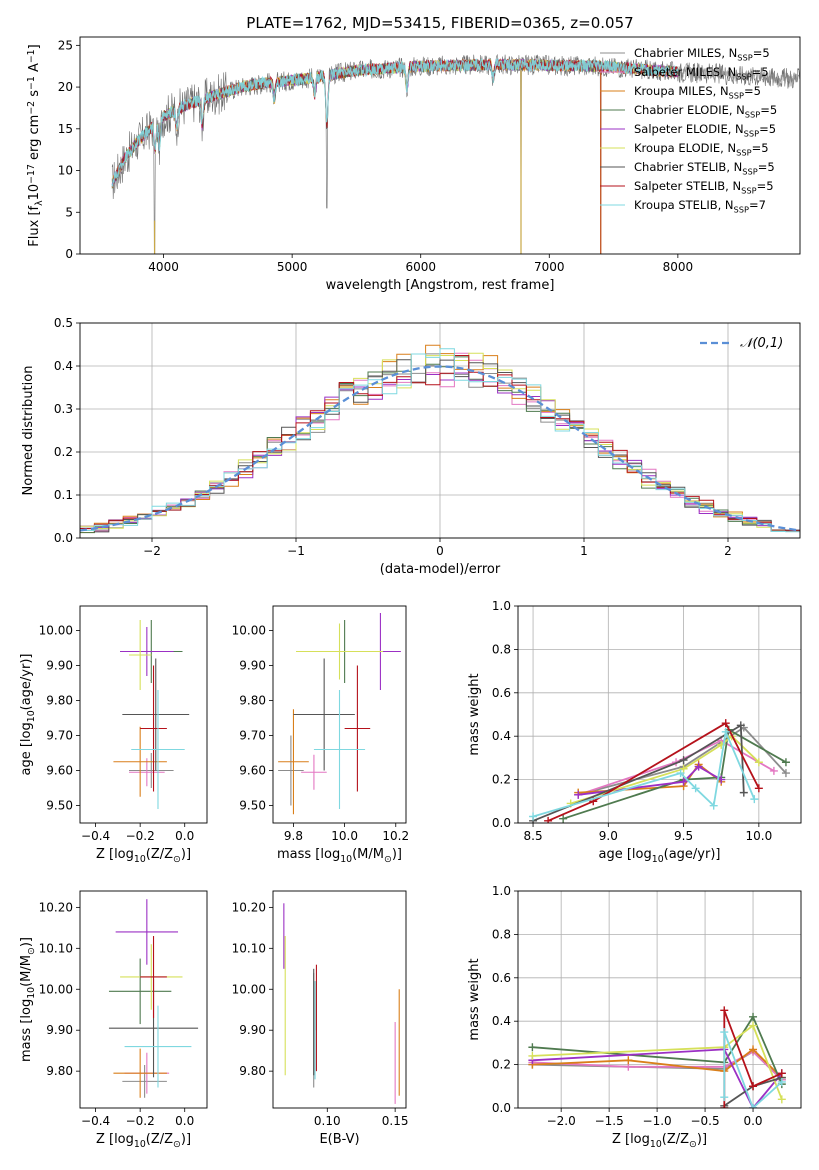 Image resolution: width=819 pixels, height=1170 pixels. What do you see at coordinates (95, 1121) in the screenshot?
I see `x-tick-label: −0.4` at bounding box center [95, 1121].